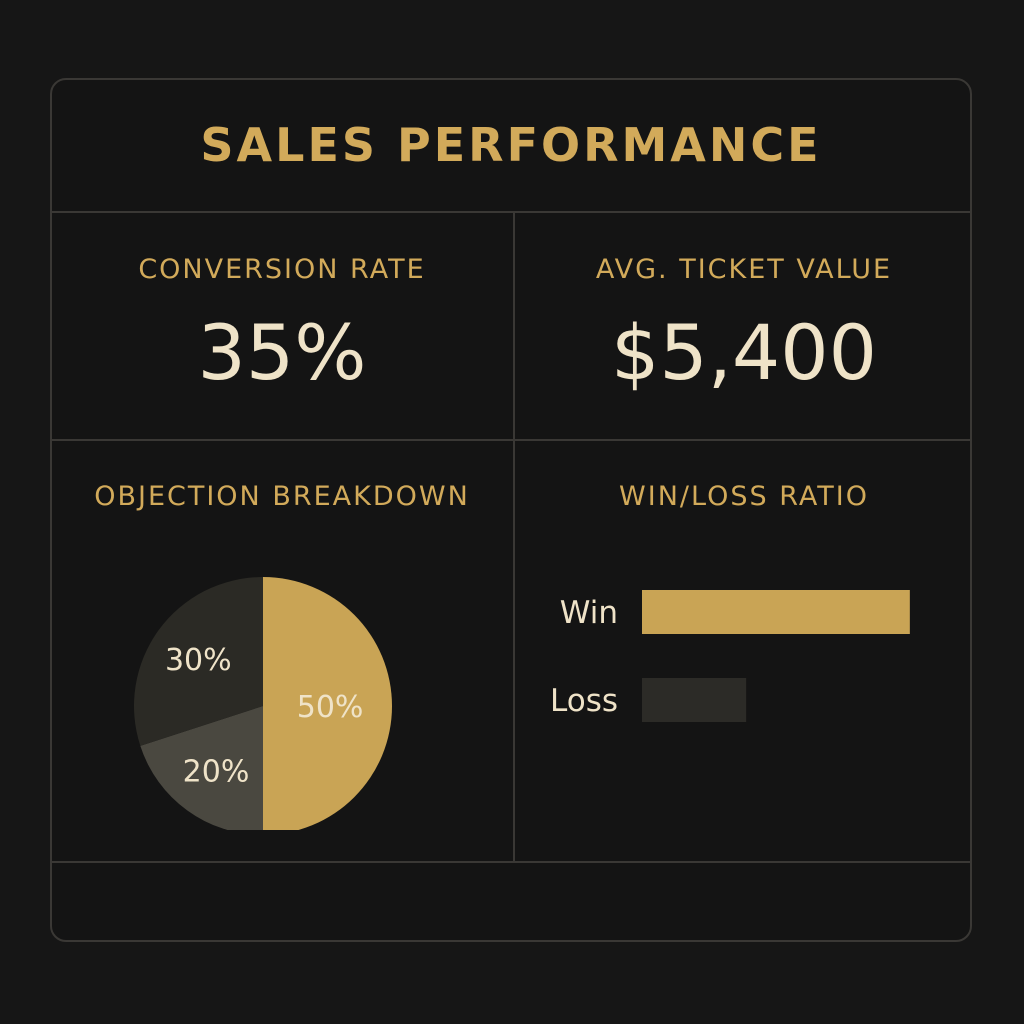  Describe the element at coordinates (511, 145) in the screenshot. I see `page-title: SALES PERFORMANCE` at that location.